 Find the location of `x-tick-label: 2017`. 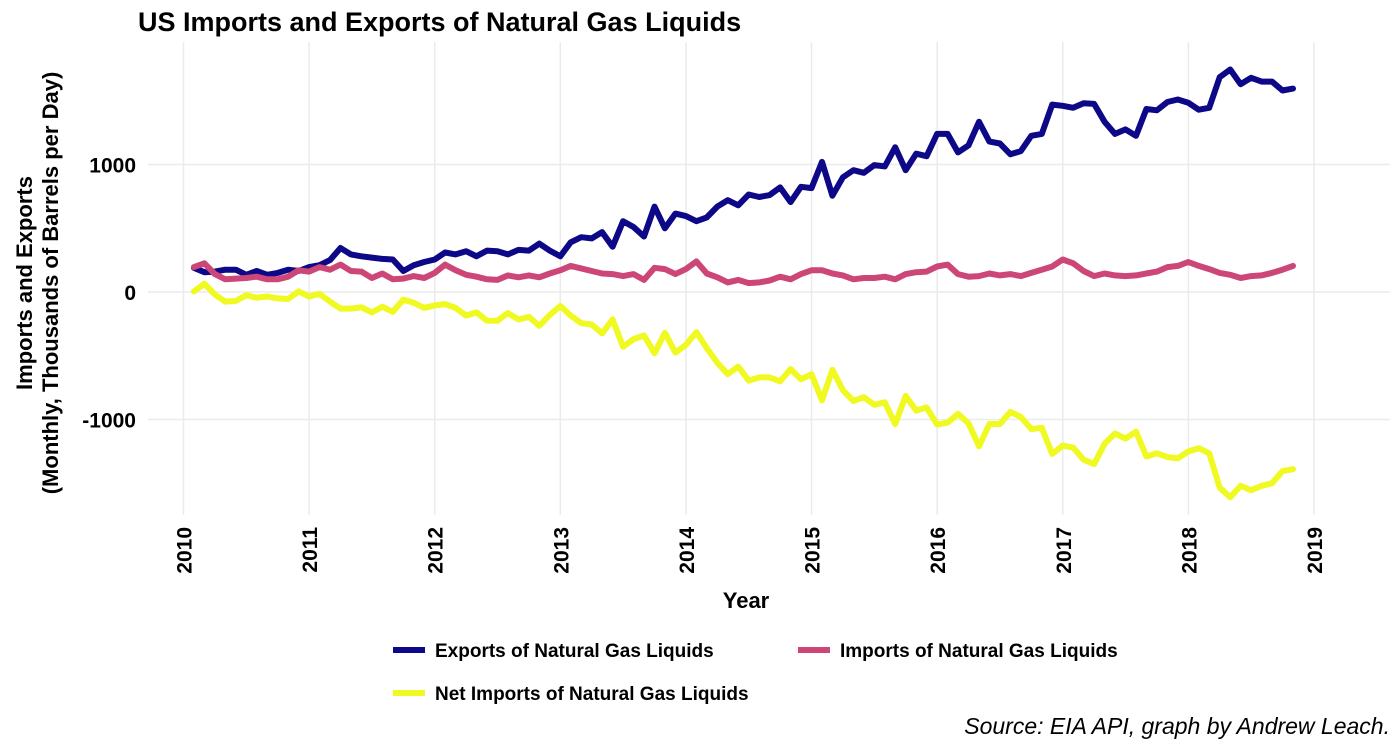

x-tick-label: 2017 is located at coordinates (1064, 550).